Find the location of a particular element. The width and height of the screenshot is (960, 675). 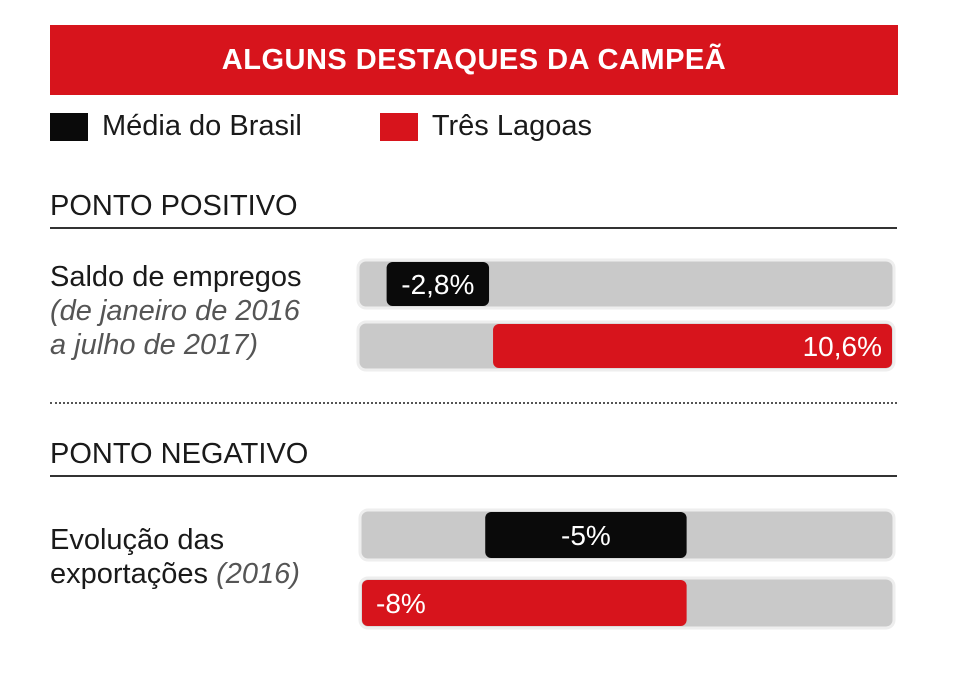

bar-1-brasil is located at coordinates (586, 535).